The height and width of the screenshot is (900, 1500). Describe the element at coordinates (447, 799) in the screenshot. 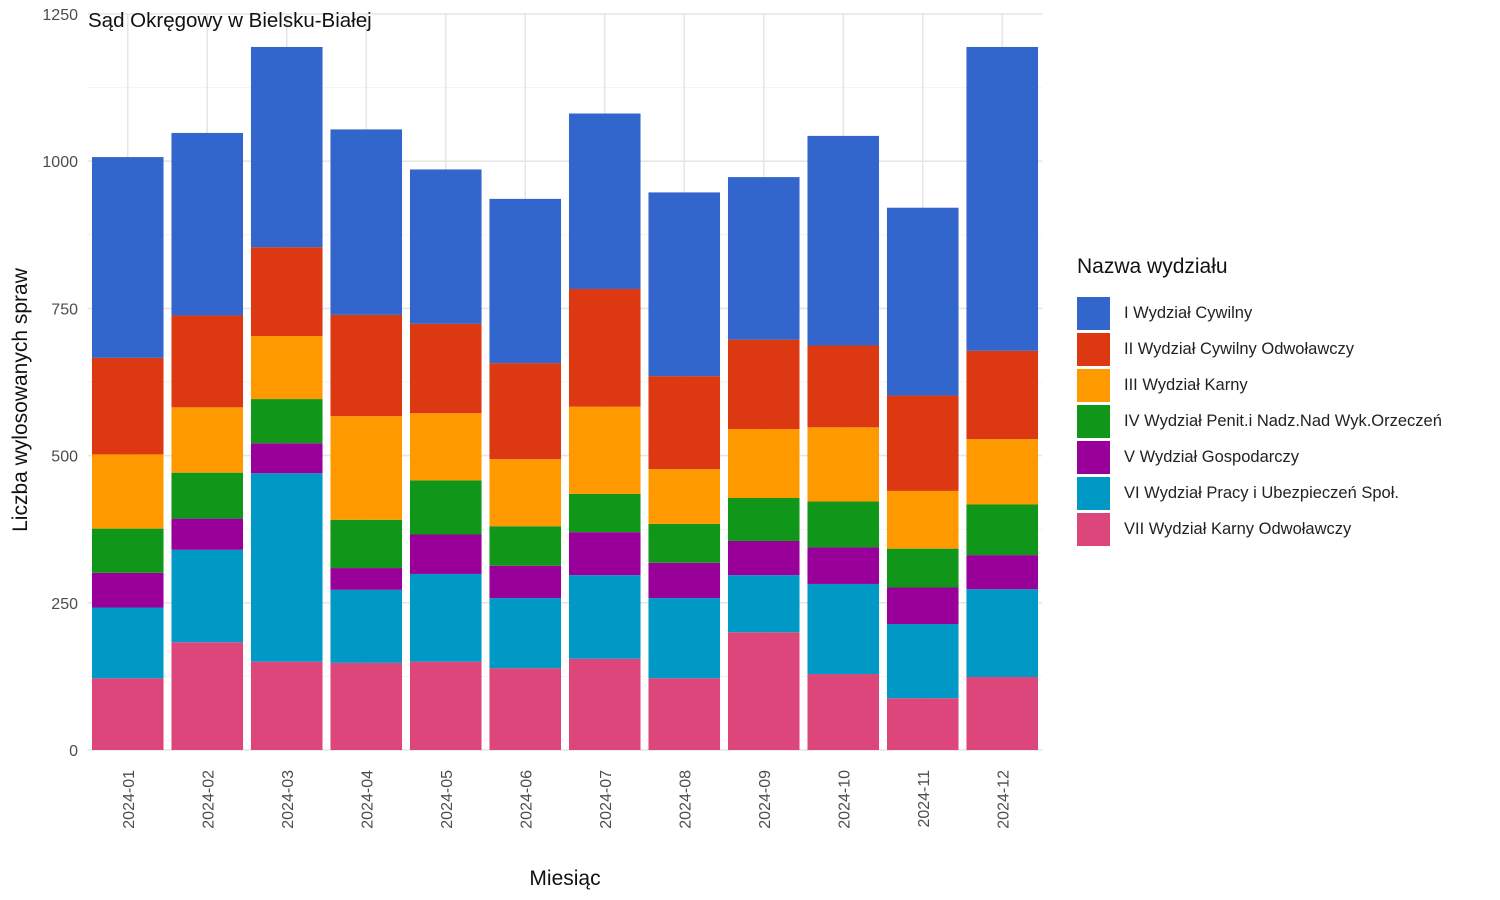

I see `x-tick-label: 2024-05` at that location.